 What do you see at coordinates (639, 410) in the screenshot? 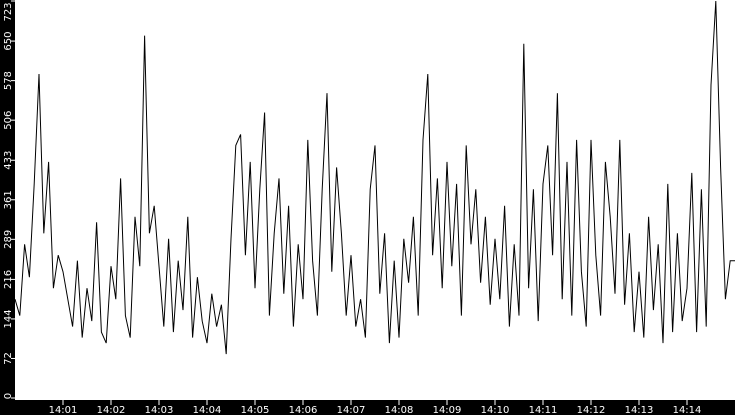
I see `x-tick-label: 14:13` at bounding box center [639, 410].